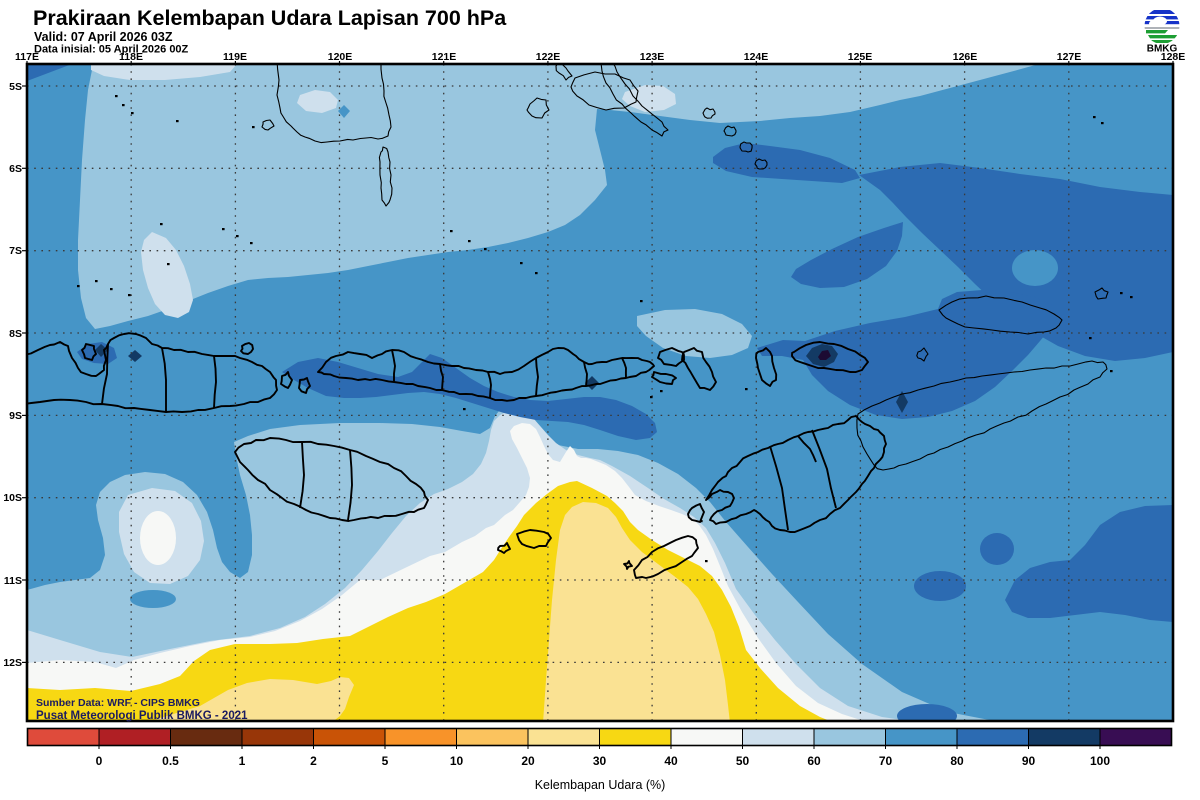 Image resolution: width=1200 pixels, height=800 pixels. I want to click on svg-text: 128E, so click(1173, 57).